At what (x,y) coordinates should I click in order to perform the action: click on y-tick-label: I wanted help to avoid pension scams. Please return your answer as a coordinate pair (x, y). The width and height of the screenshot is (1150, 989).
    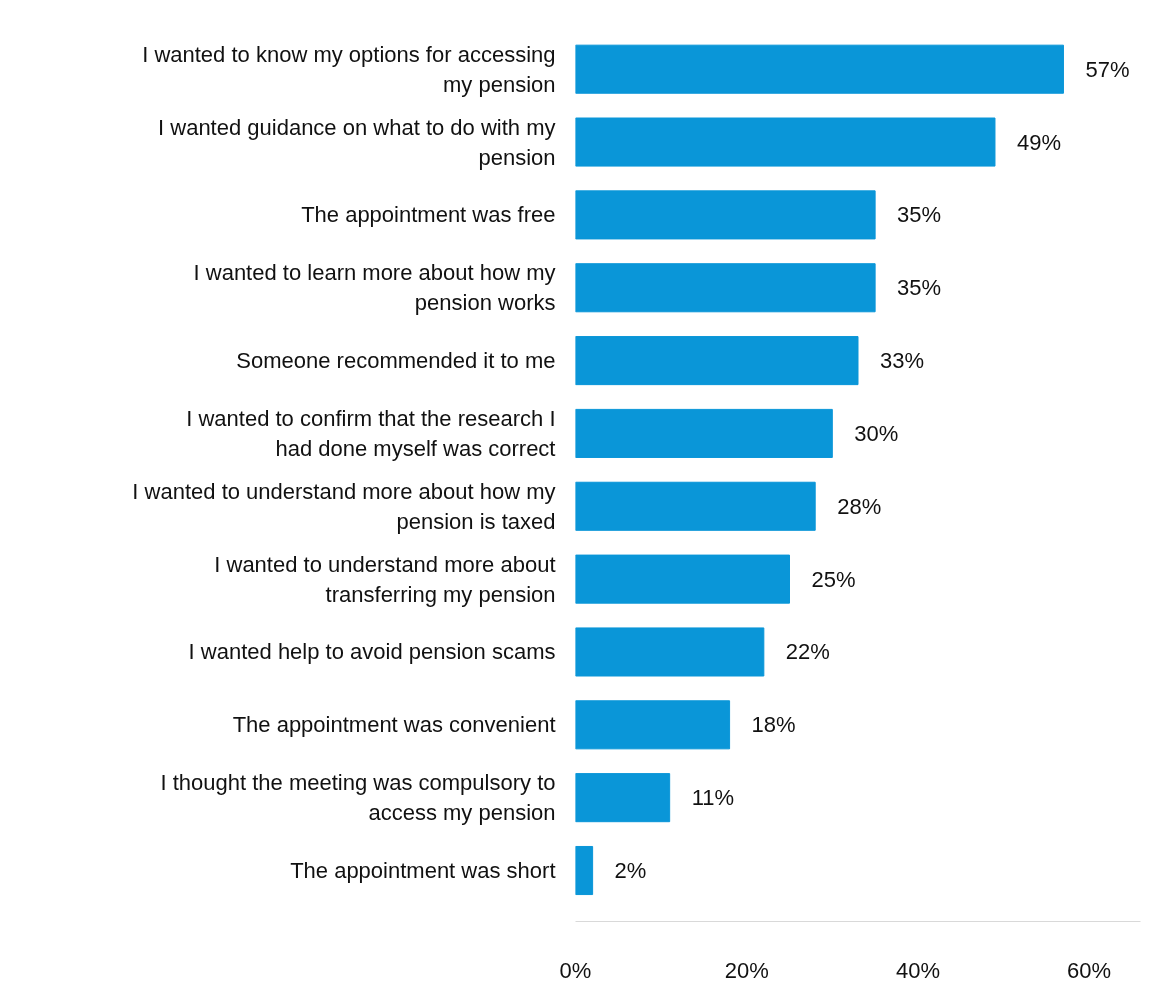
    Looking at the image, I should click on (372, 652).